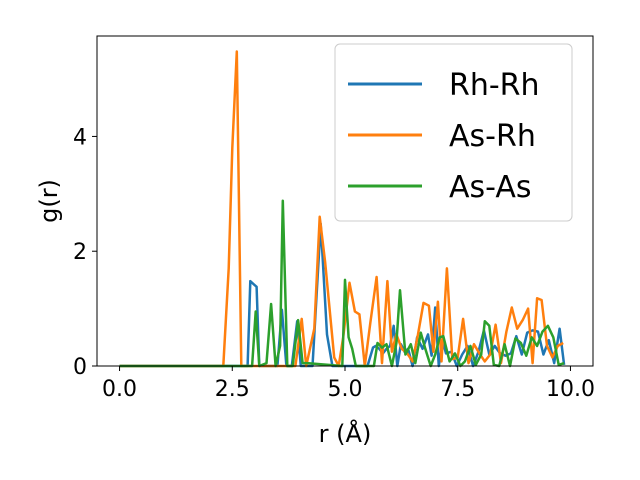  Describe the element at coordinates (80, 137) in the screenshot. I see `y-tick-label: 4` at that location.